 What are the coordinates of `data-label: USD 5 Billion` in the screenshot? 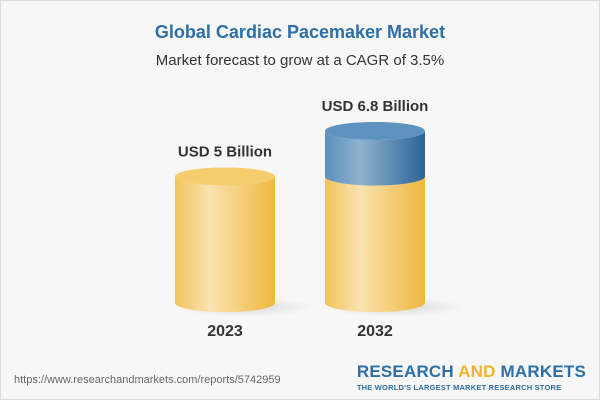 It's located at (225, 152).